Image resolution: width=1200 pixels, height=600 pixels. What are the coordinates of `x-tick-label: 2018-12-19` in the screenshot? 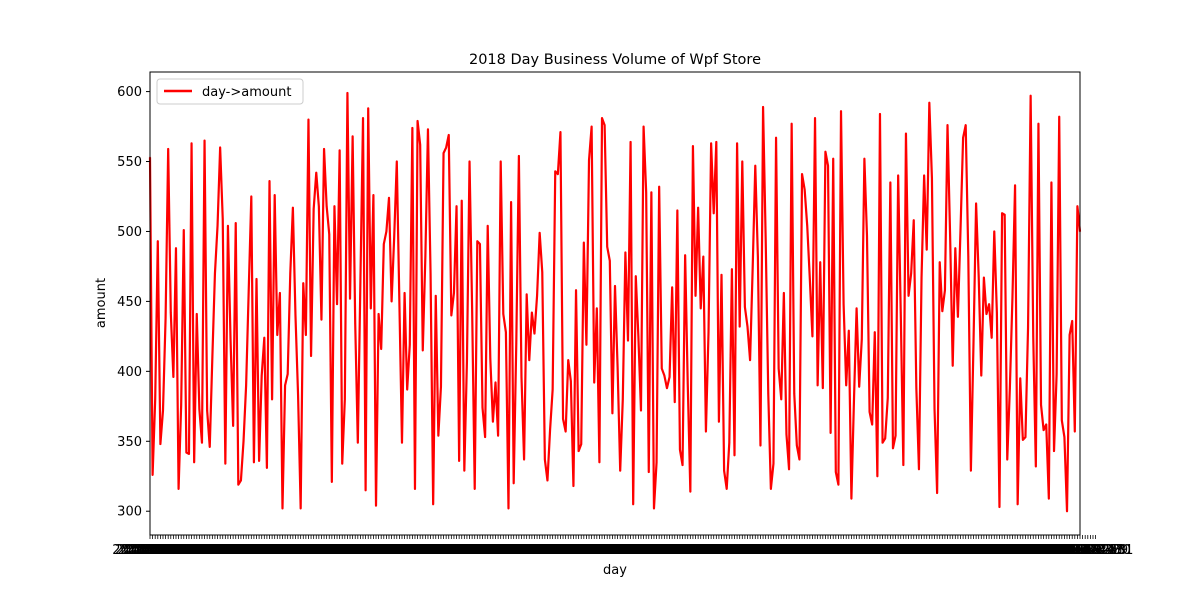 It's located at (1065, 550).